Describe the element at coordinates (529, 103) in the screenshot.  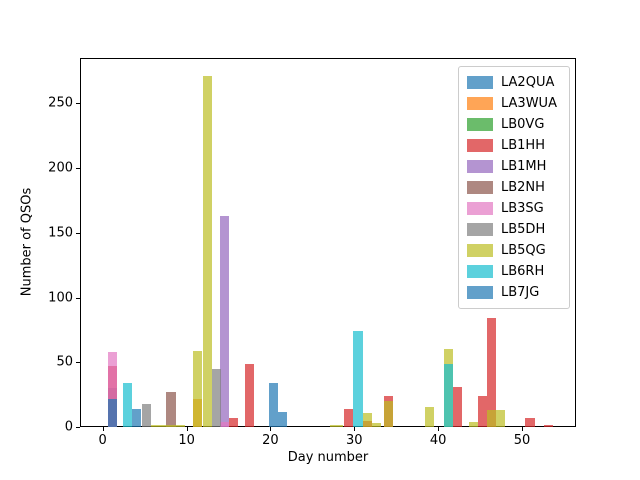
I see `legend-label: LA3WUA` at that location.